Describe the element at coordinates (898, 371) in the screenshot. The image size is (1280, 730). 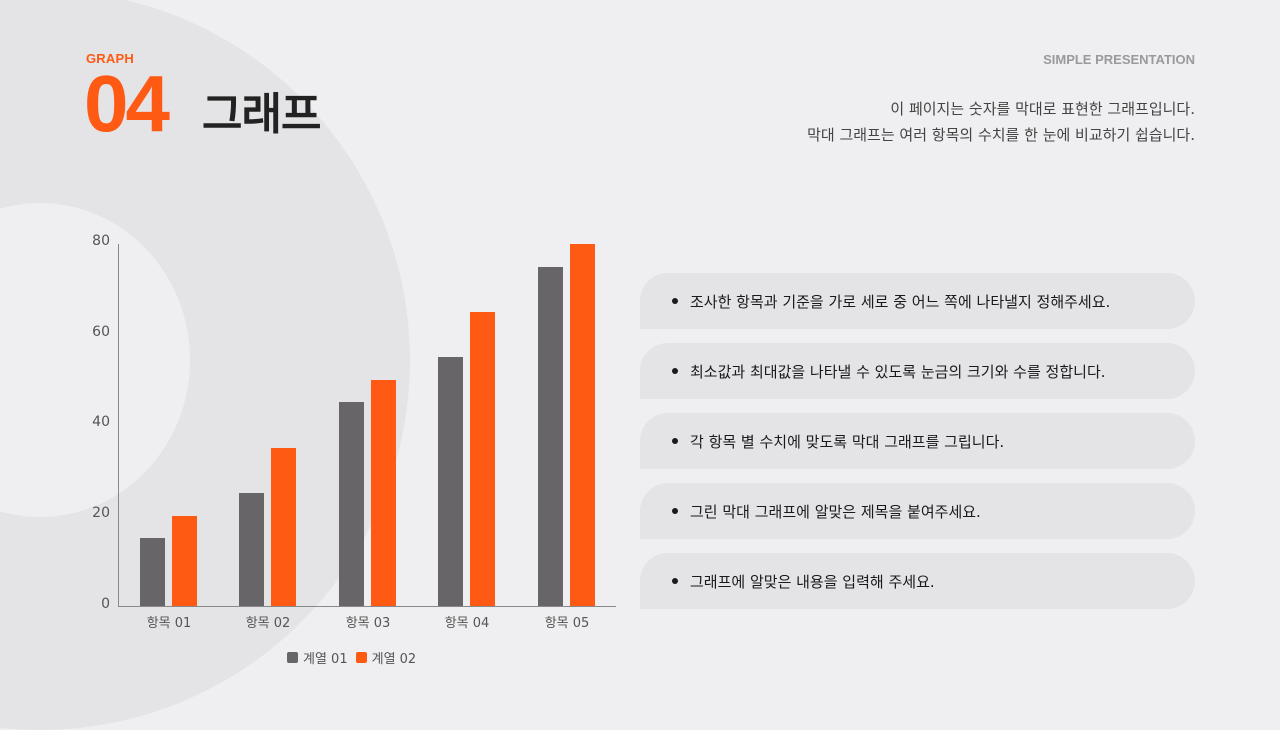
I see `step-text: 최소값과 최대값을 나타낼 수 있도록 눈금의 크기와 수를 정합니다.` at that location.